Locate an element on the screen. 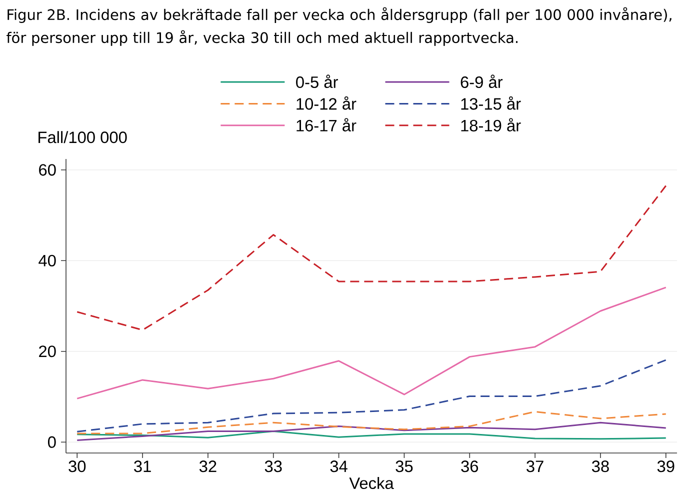  legend-label: 10-12 år is located at coordinates (326, 103).